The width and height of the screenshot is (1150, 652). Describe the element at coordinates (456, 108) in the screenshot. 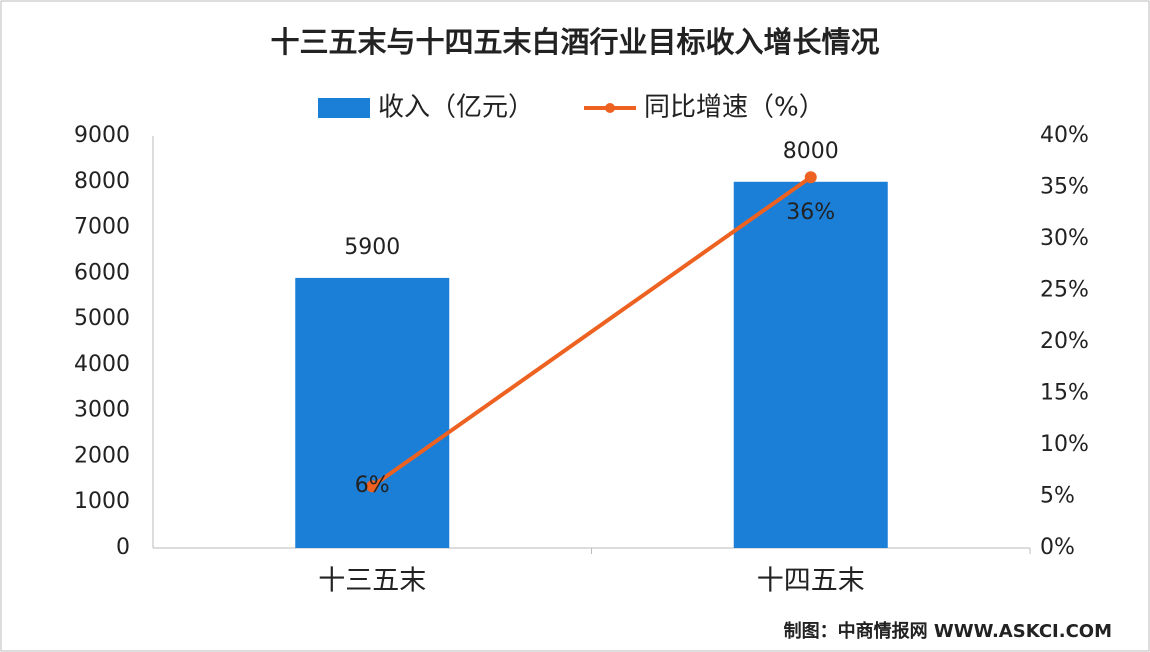

I see `legend-label: 收入（亿元）` at that location.